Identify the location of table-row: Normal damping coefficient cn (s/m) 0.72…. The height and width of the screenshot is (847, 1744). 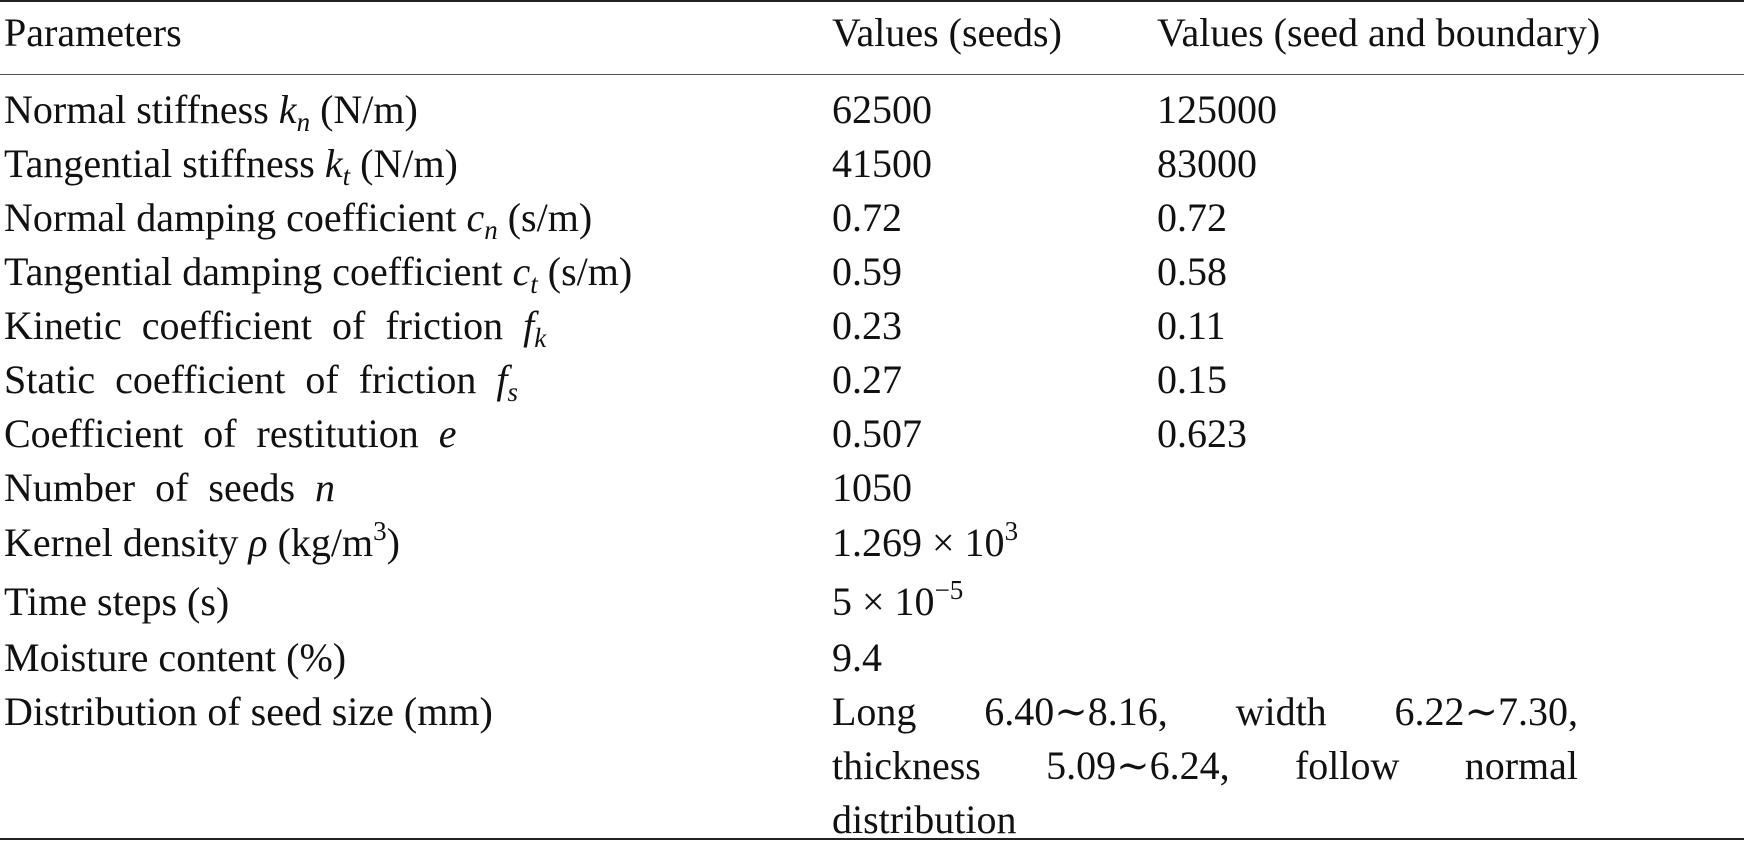
(872, 218).